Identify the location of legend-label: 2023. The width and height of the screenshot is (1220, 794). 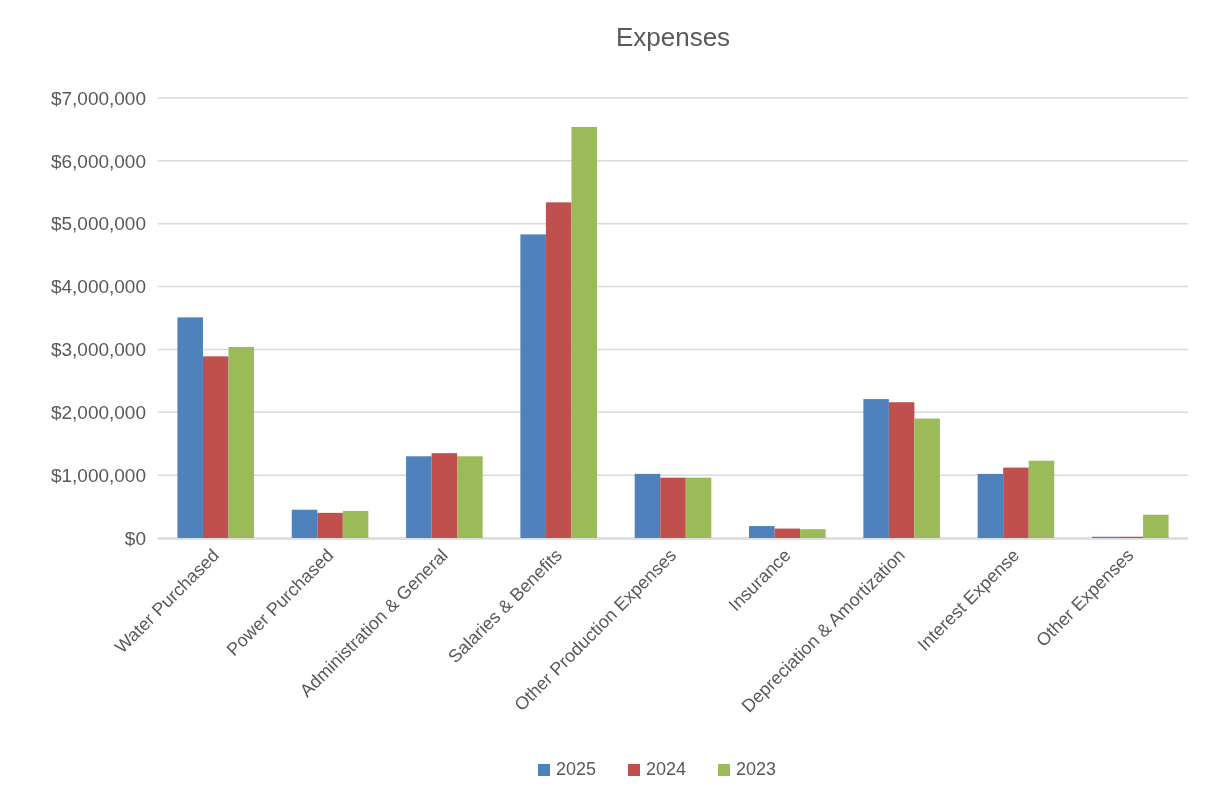
(756, 769).